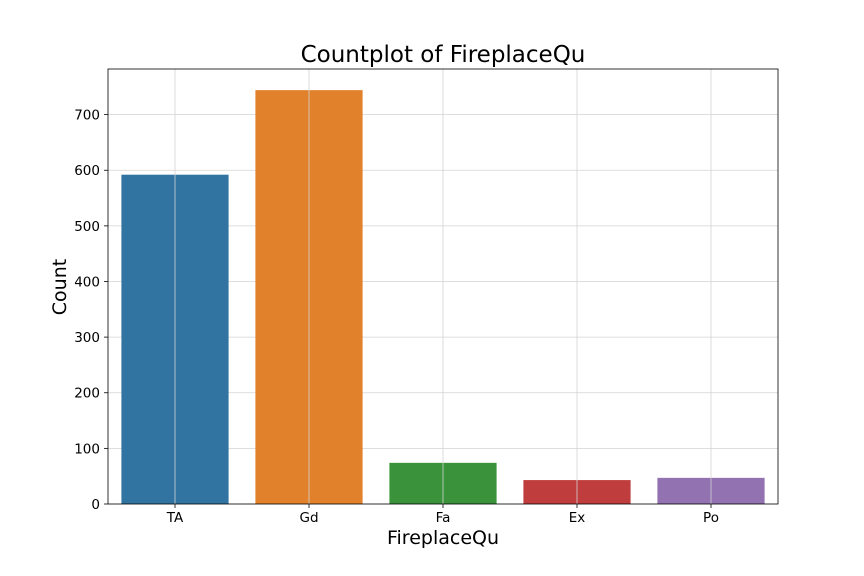 This screenshot has width=864, height=576. What do you see at coordinates (87, 116) in the screenshot?
I see `y-tick-label: 700` at bounding box center [87, 116].